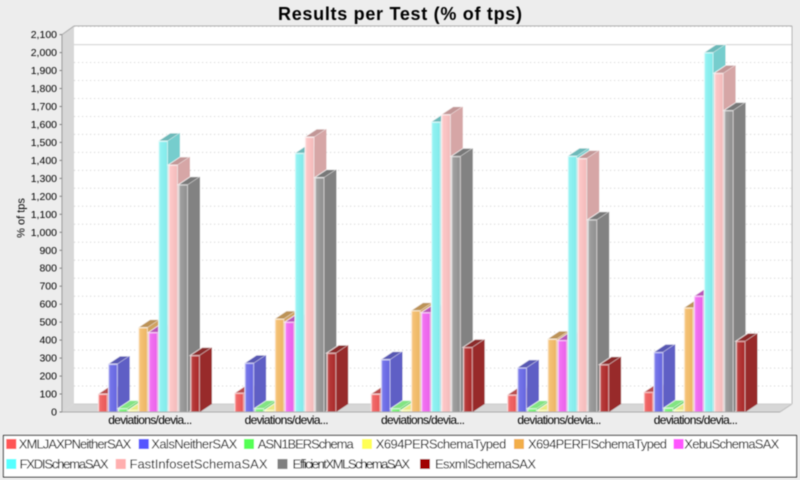 The width and height of the screenshot is (800, 485). Describe the element at coordinates (44, 179) in the screenshot. I see `svg-text: 1,300` at that location.